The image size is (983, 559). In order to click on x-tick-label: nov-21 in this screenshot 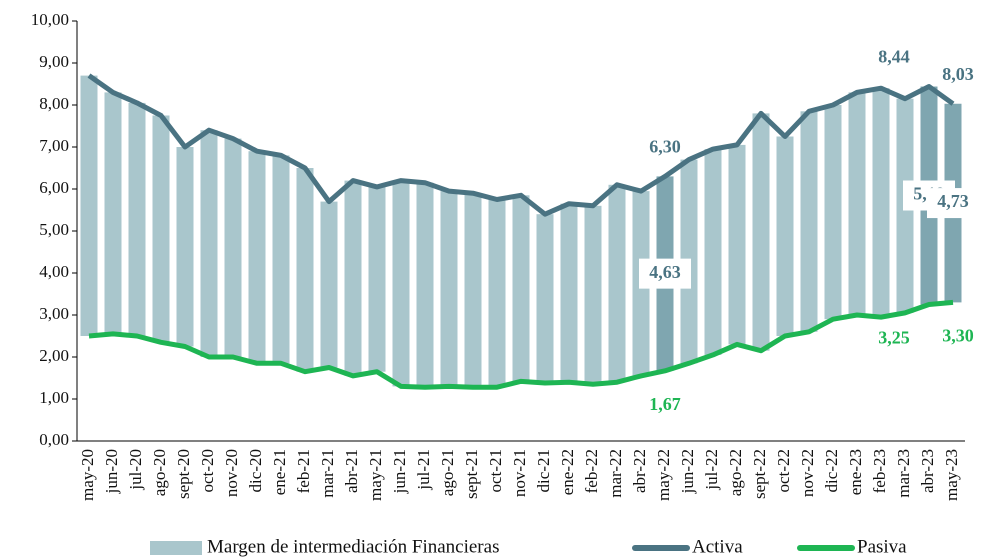, I will do `click(519, 473)`.